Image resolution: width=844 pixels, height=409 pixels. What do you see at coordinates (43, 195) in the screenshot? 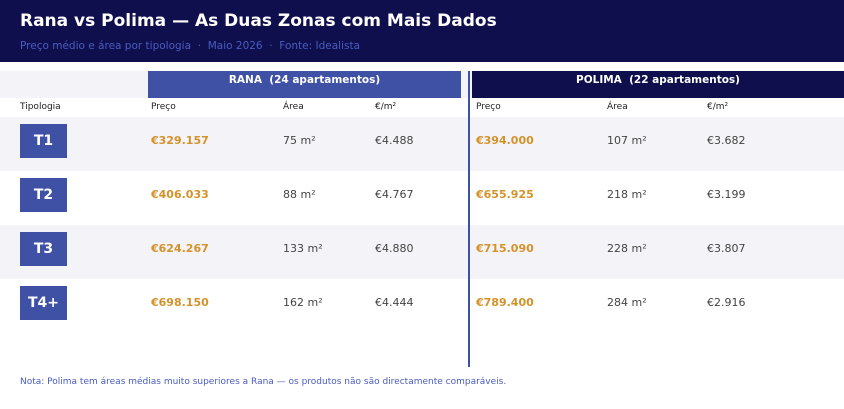
I see `type-badge: T2` at bounding box center [43, 195].